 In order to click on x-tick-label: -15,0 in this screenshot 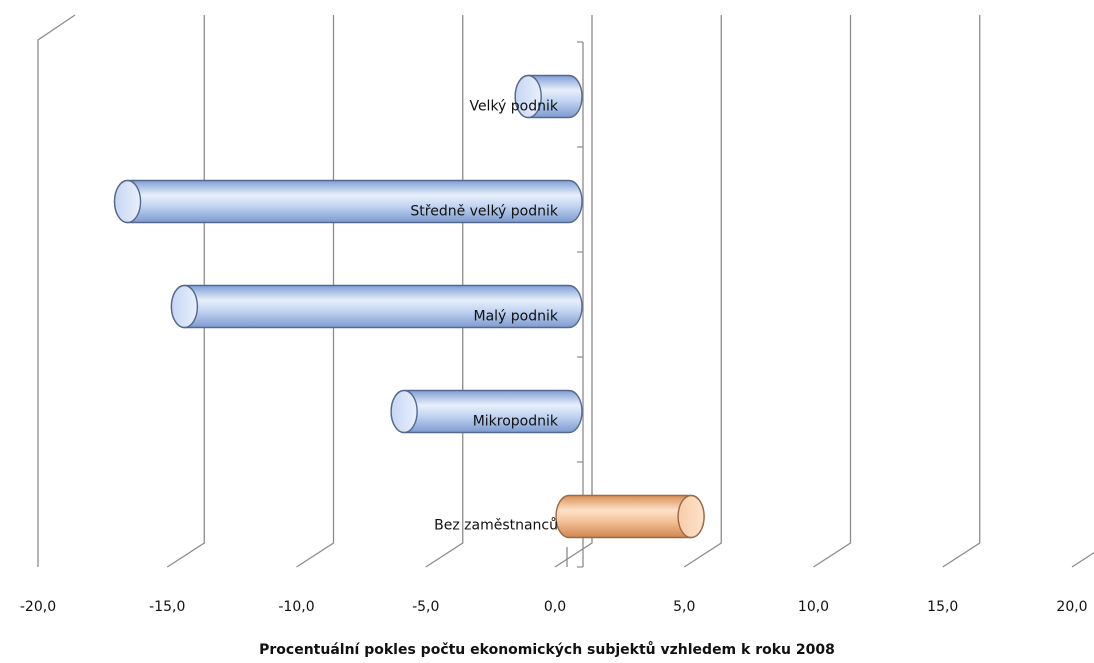, I will do `click(167, 607)`.